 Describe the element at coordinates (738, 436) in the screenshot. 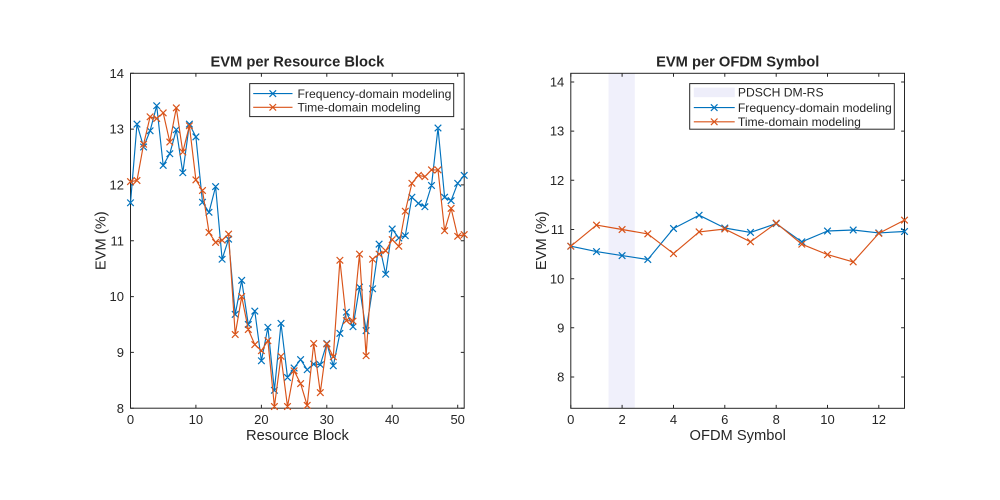

I see `svg-text: OFDM Symbol` at that location.